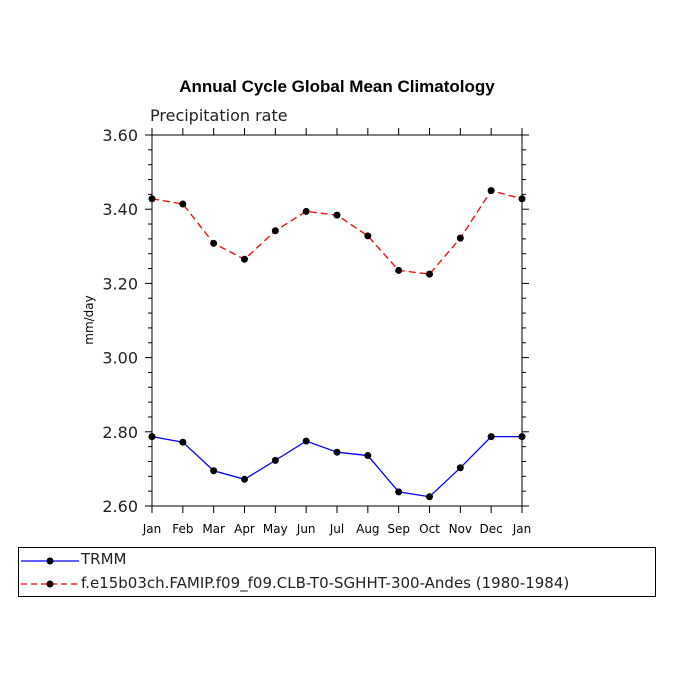  Describe the element at coordinates (219, 115) in the screenshot. I see `chart-subtitle: Precipitation rate` at that location.